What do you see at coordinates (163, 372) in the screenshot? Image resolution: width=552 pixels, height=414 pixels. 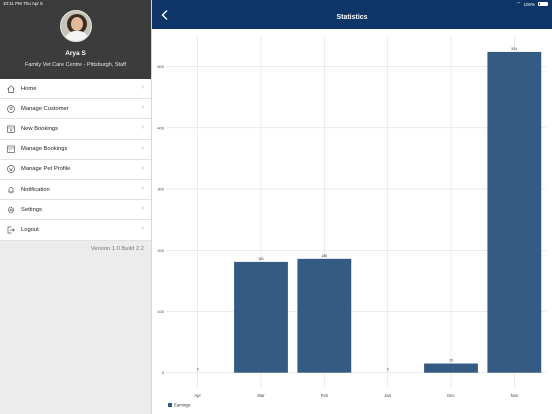 I see `y-tick-label: 0` at bounding box center [163, 372].